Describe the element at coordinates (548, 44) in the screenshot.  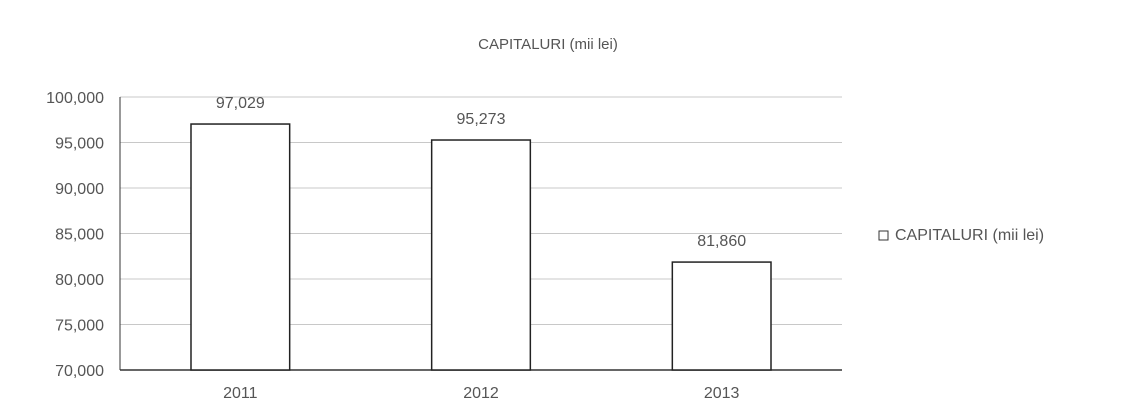
I see `chart-title: CAPITALURI (mii lei)` at that location.